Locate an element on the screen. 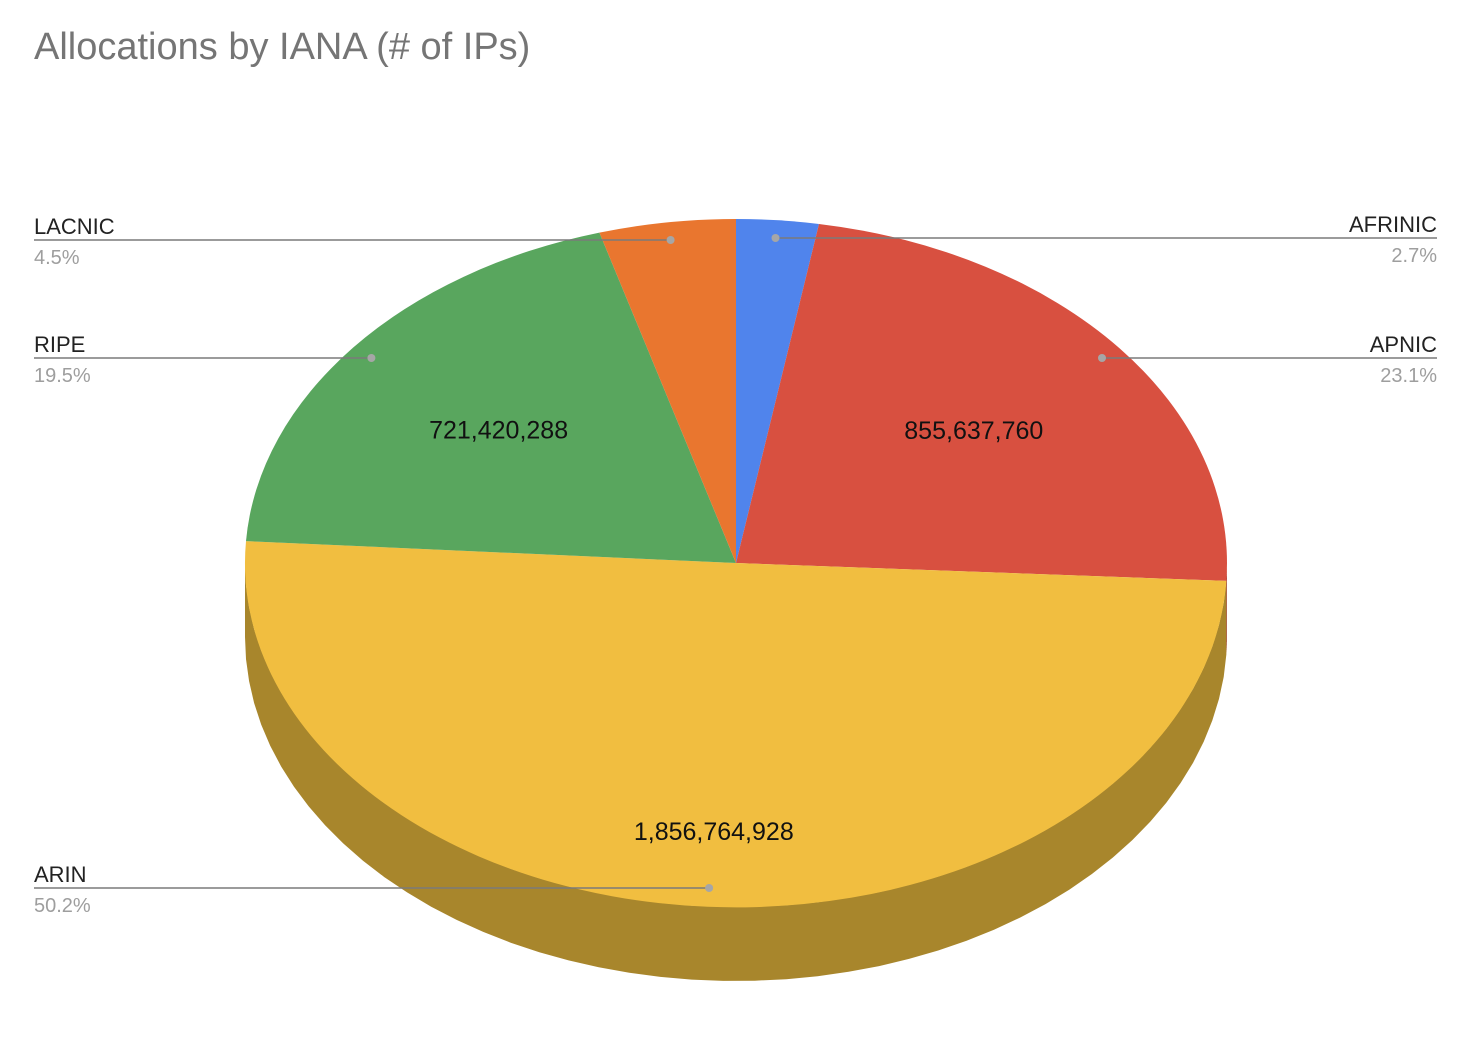 This screenshot has height=1042, width=1474. slice-side-apnic is located at coordinates (1226, 609).